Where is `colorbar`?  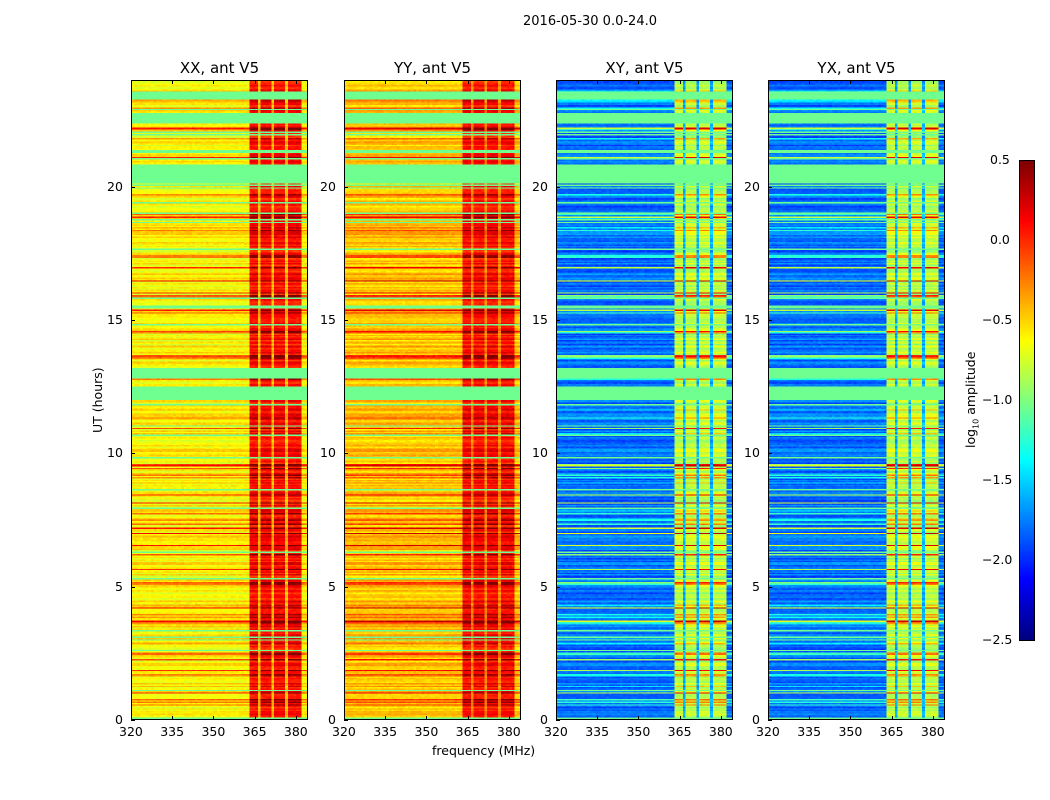
colorbar is located at coordinates (1027, 400).